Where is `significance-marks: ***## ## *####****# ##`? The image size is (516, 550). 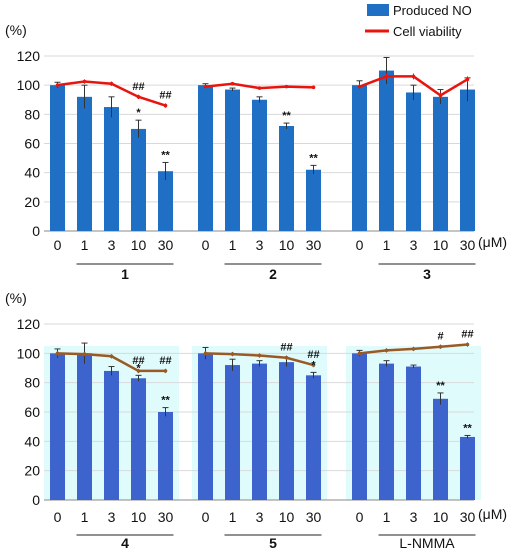 significance-marks: ***## ## *####****# ## is located at coordinates (302, 382).